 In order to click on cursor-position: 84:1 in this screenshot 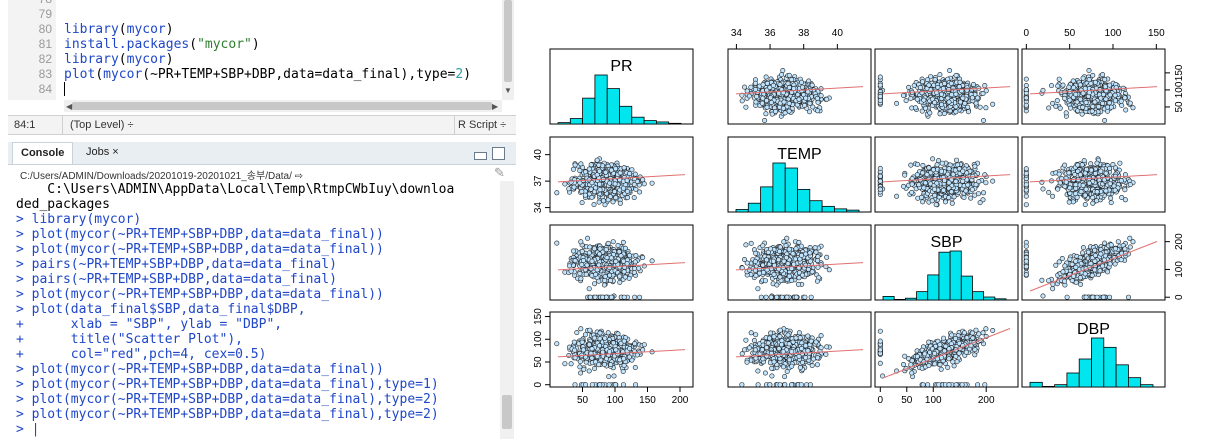, I will do `click(25, 125)`.